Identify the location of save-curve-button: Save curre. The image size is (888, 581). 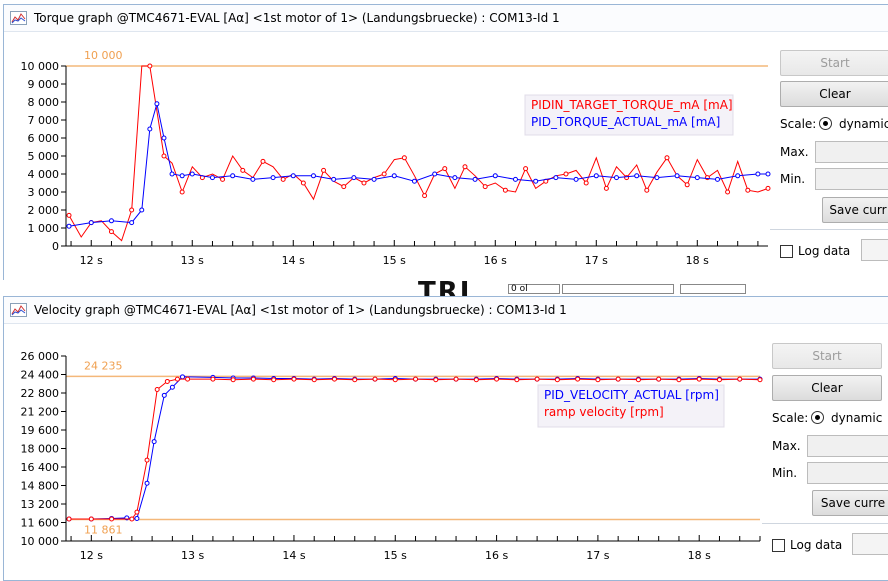
(850, 503).